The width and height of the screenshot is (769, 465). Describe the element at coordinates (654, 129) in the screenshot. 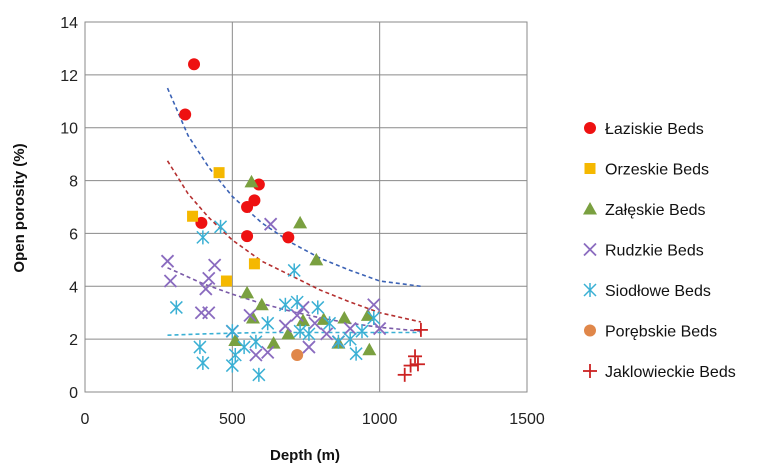

I see `legend-label: Łaziskie Beds` at that location.